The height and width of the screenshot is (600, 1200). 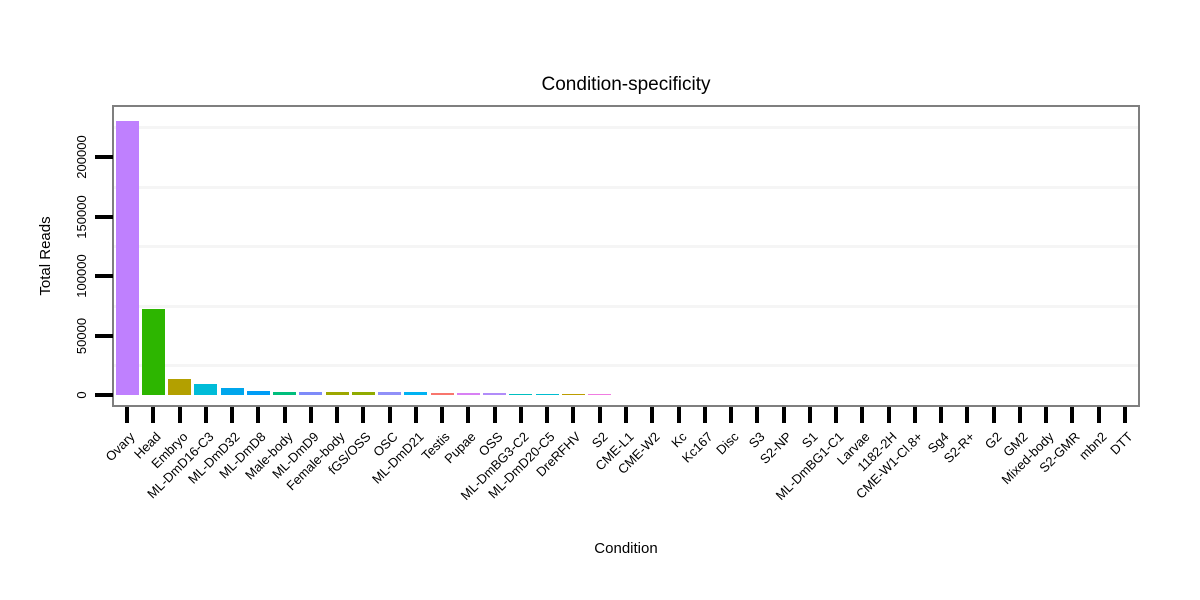 What do you see at coordinates (285, 393) in the screenshot?
I see `bar-male-body` at bounding box center [285, 393].